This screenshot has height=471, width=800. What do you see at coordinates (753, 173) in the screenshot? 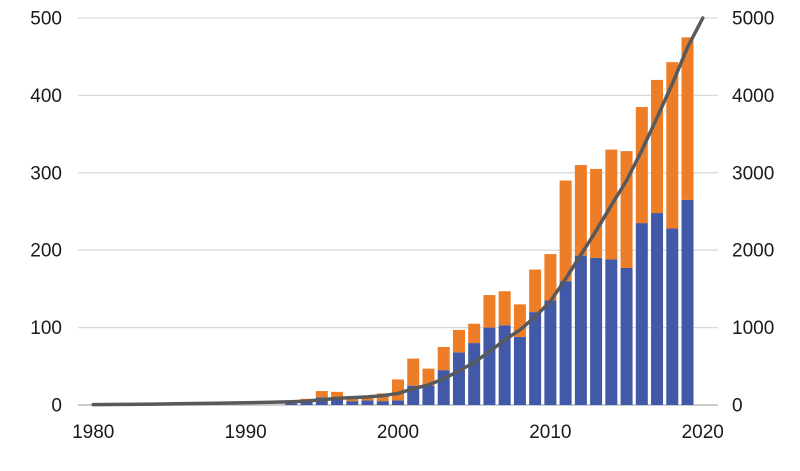
I see `y-axis-right-tick-label: 3000` at bounding box center [753, 173].